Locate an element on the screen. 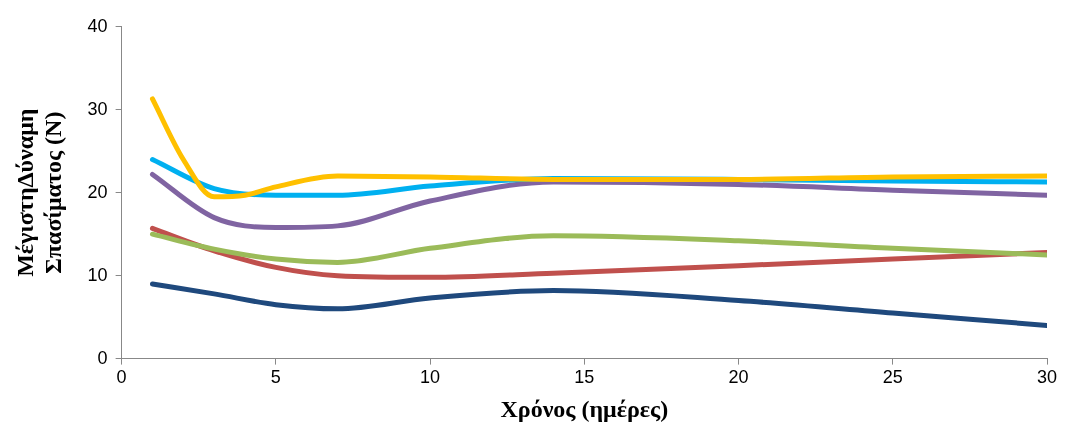 The image size is (1070, 437). x-tick-label: 0 is located at coordinates (121, 377).